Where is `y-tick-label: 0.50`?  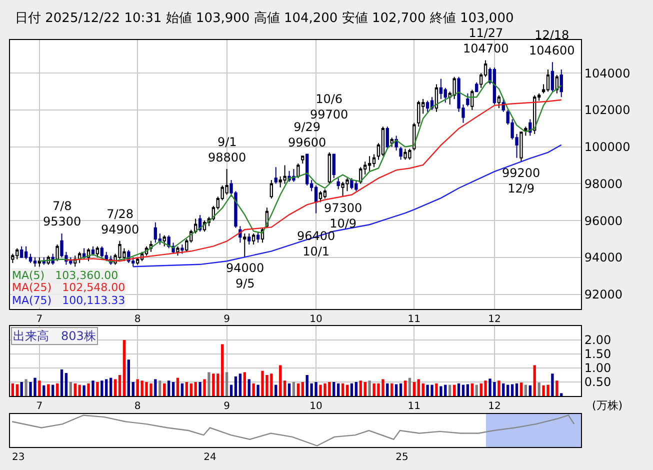
y-tick-label: 0.50 is located at coordinates (598, 382).